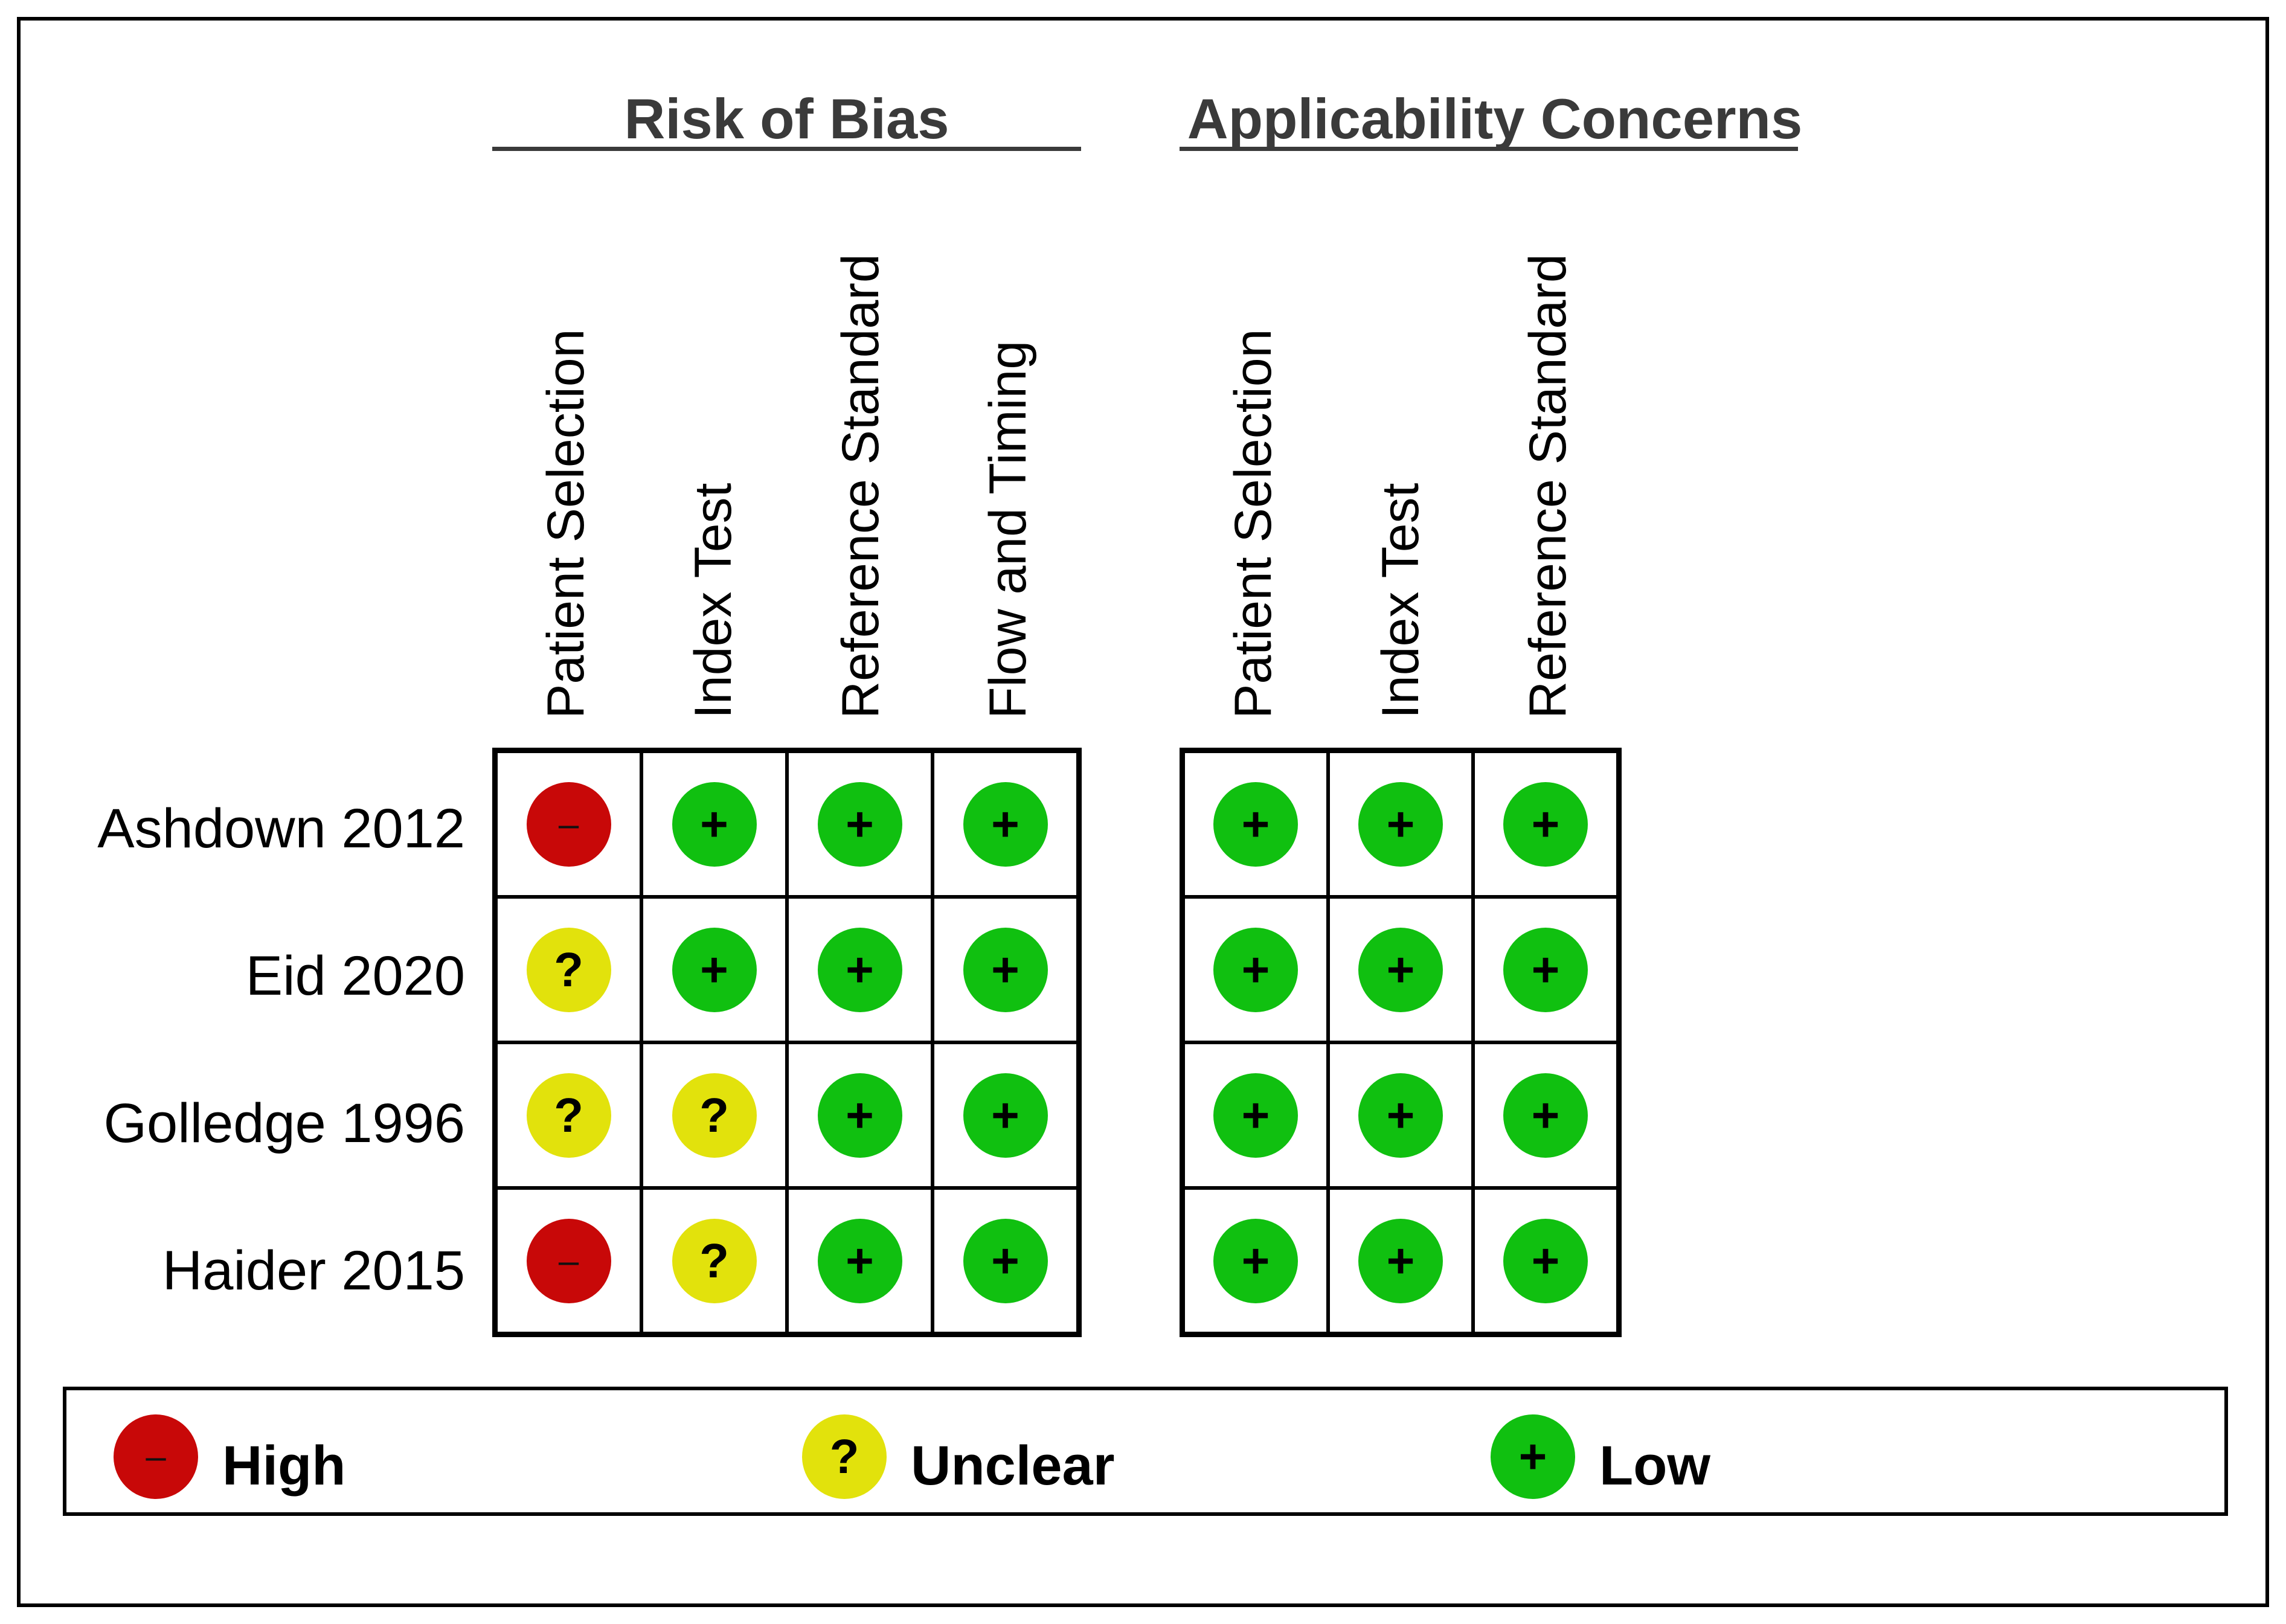 This screenshot has height=1624, width=2286. Describe the element at coordinates (284, 1466) in the screenshot. I see `legend-label: High` at that location.